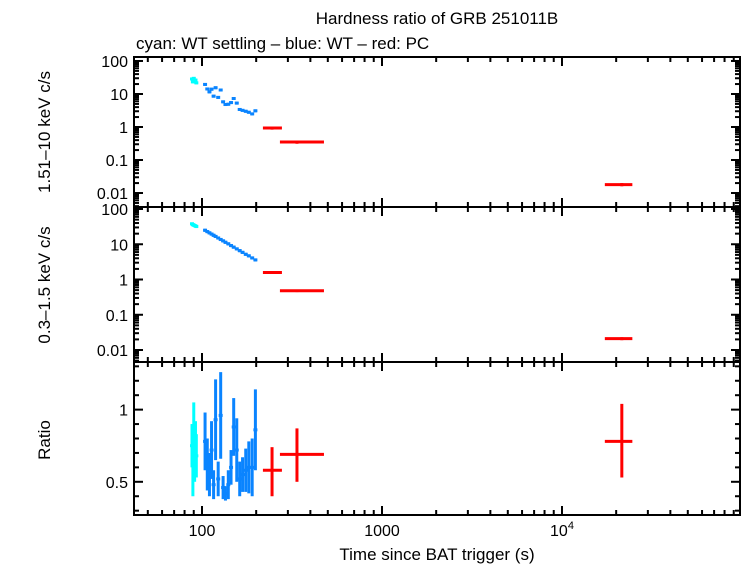  What do you see at coordinates (282, 43) in the screenshot?
I see `chart-subtitle: cyan: WT settling – blue: WT – red: PC` at bounding box center [282, 43].